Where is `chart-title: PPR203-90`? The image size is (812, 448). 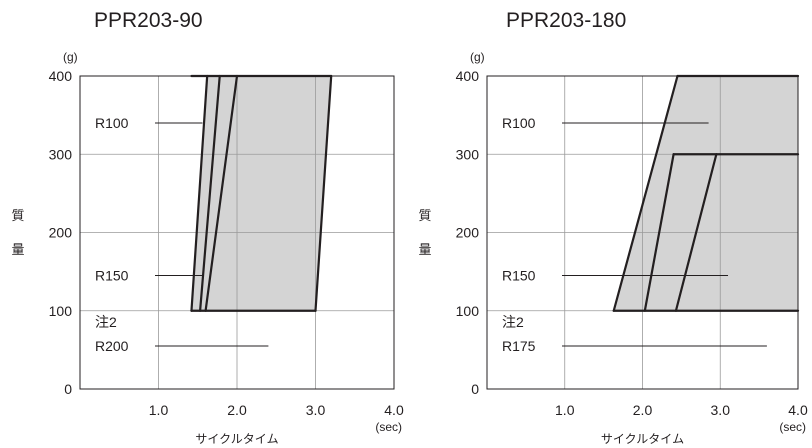 chart-title: PPR203-90 is located at coordinates (148, 20).